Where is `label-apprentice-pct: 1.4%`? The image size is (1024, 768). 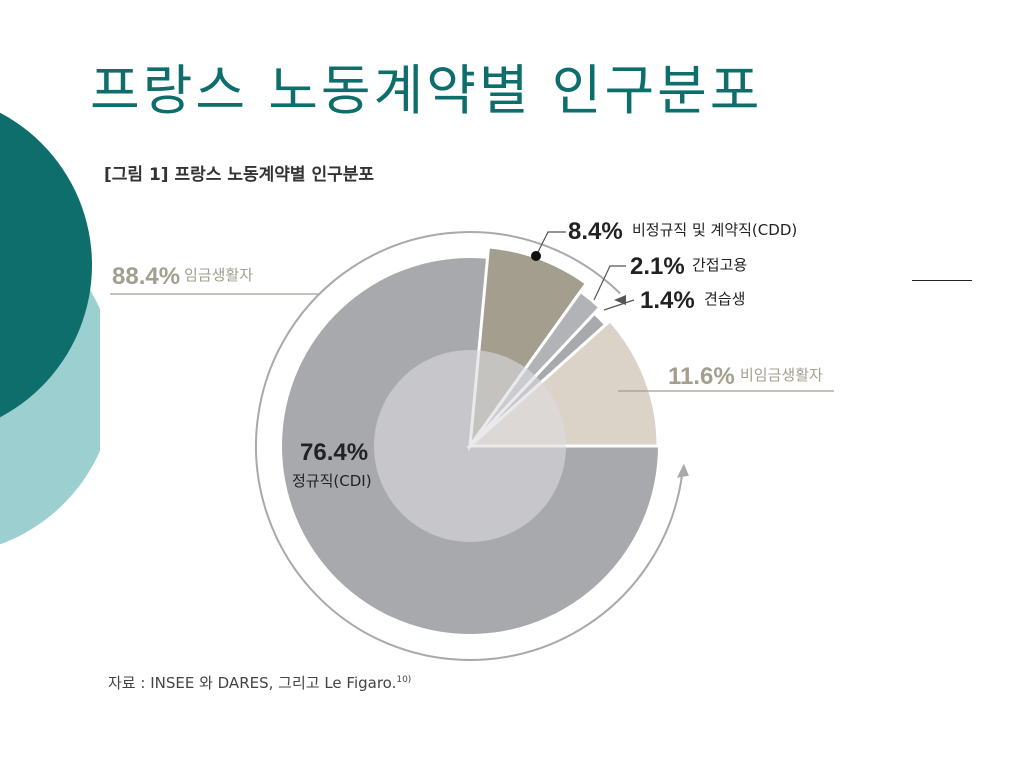
label-apprentice-pct: 1.4% is located at coordinates (667, 300).